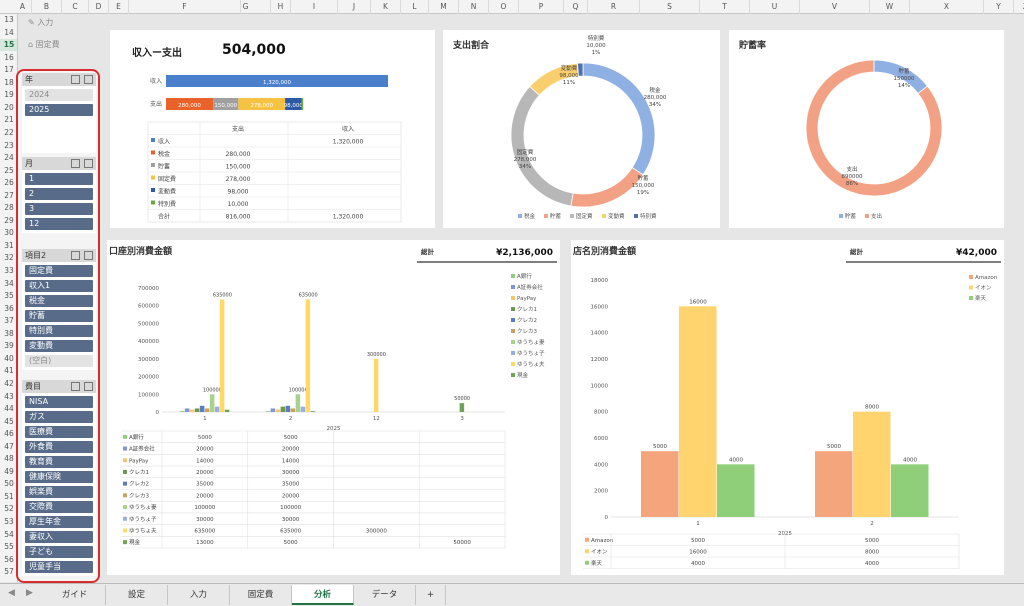 The image size is (1024, 606). What do you see at coordinates (9, 547) in the screenshot?
I see `row-header-55: 55` at bounding box center [9, 547].